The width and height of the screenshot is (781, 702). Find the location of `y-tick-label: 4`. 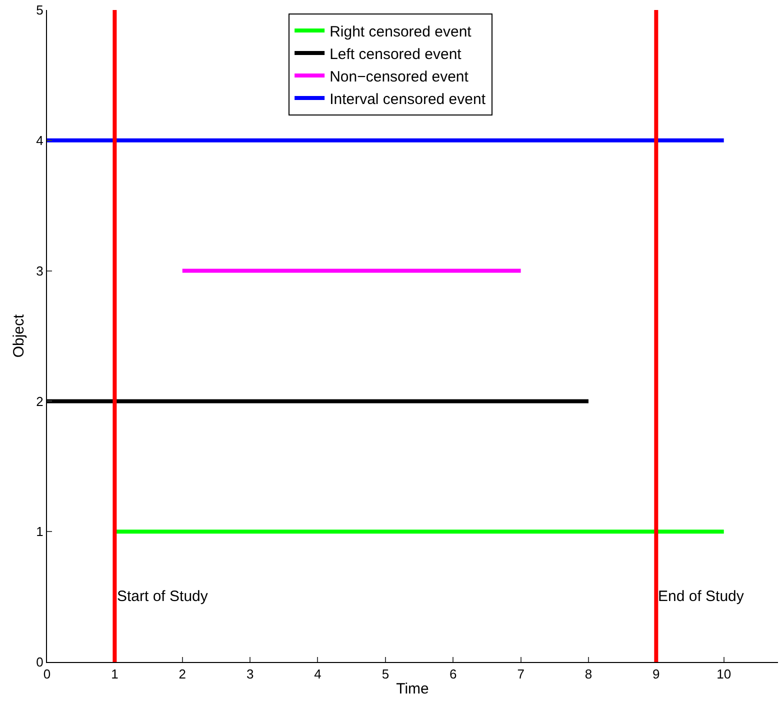

y-tick-label: 4 is located at coordinates (40, 140).